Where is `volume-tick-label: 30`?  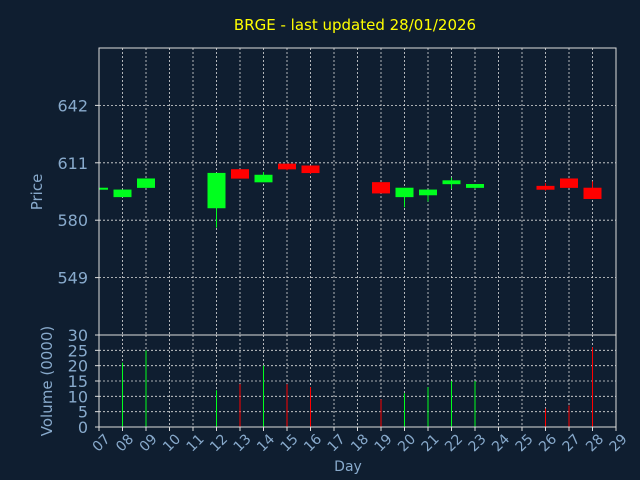
volume-tick-label: 30 is located at coordinates (78, 335).